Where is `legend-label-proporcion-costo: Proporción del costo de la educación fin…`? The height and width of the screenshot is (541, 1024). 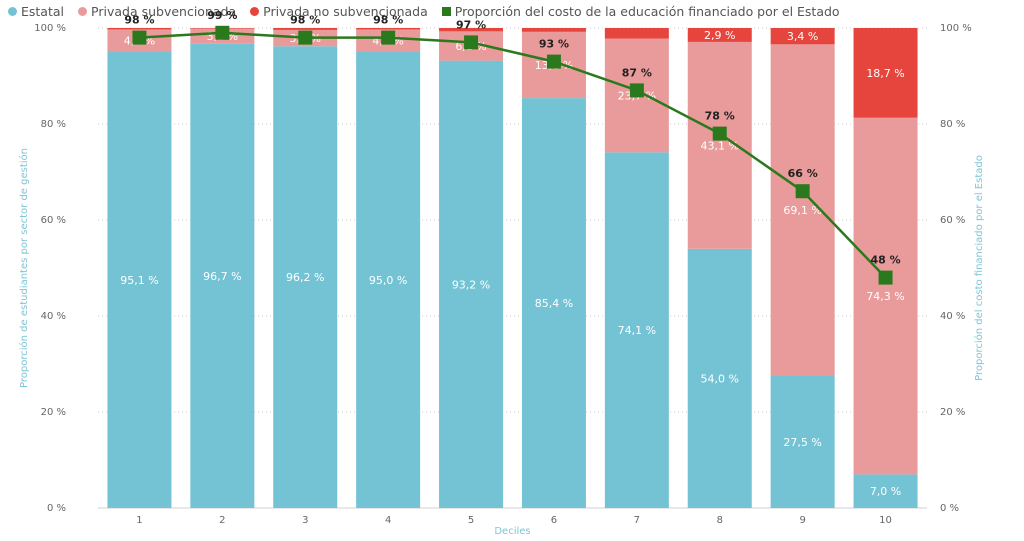
legend-label-proporcion-costo: Proporción del costo de la educación fin… is located at coordinates (647, 11).